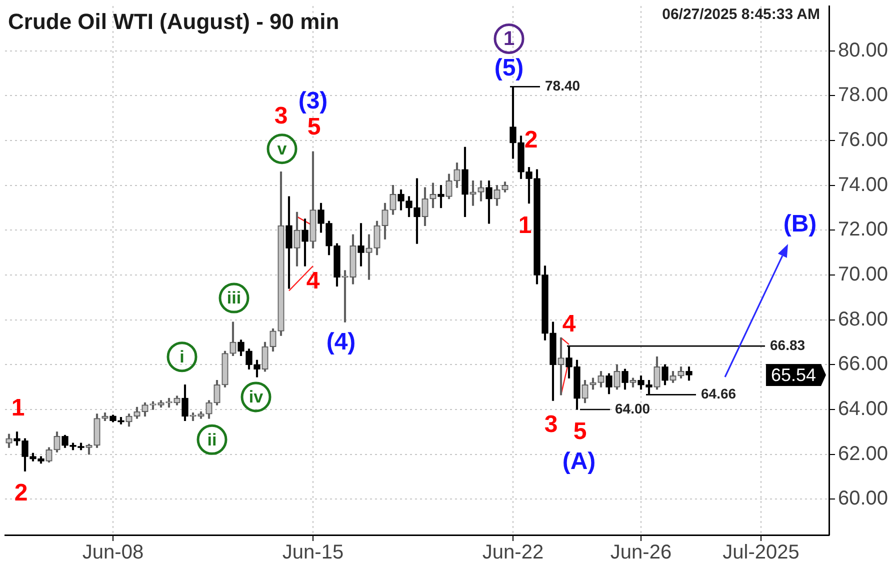 This screenshot has height=564, width=895. Describe the element at coordinates (863, 499) in the screenshot. I see `y-tick-label: 60.00` at that location.